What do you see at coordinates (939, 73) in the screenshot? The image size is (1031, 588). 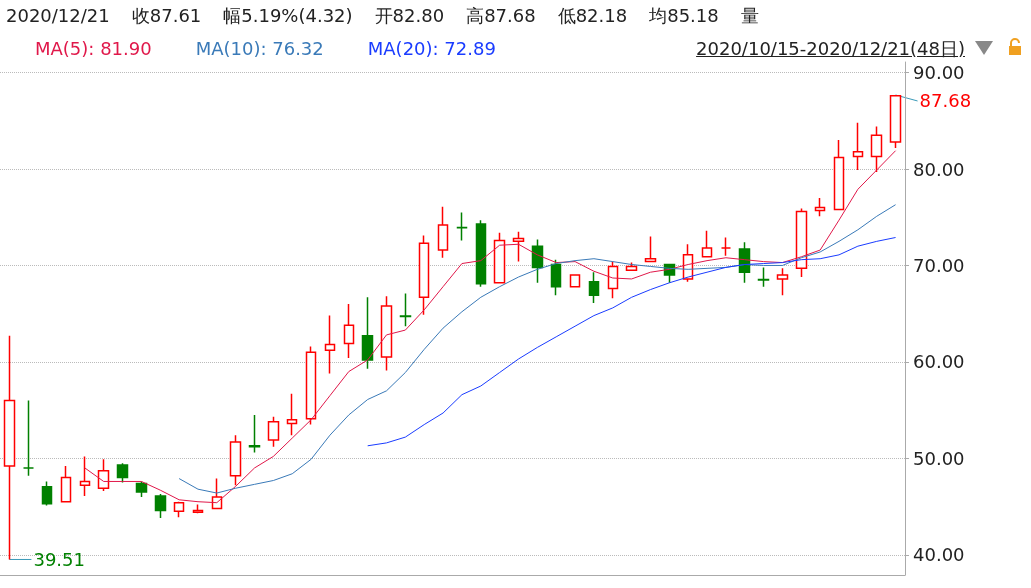 I see `y-tick-label: 90.00` at bounding box center [939, 73].